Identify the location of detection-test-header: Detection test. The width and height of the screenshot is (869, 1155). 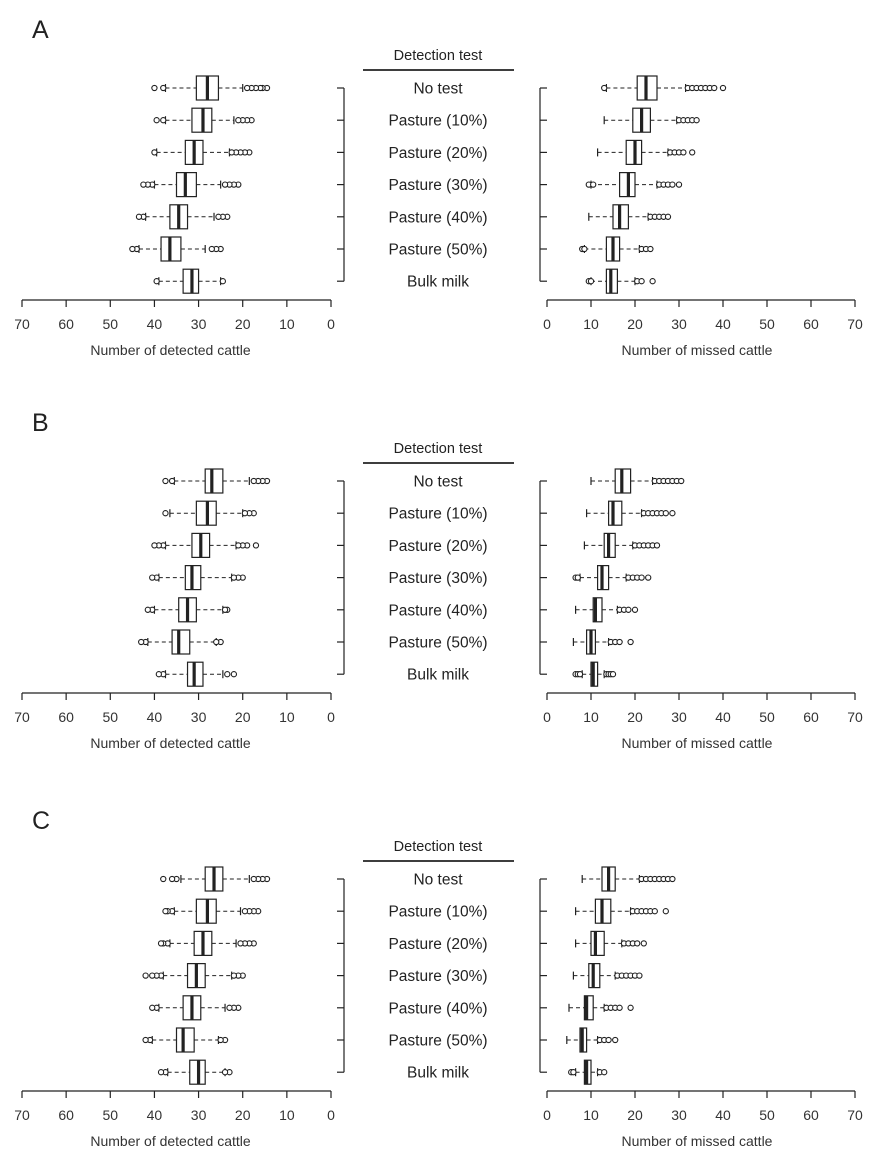
(438, 56).